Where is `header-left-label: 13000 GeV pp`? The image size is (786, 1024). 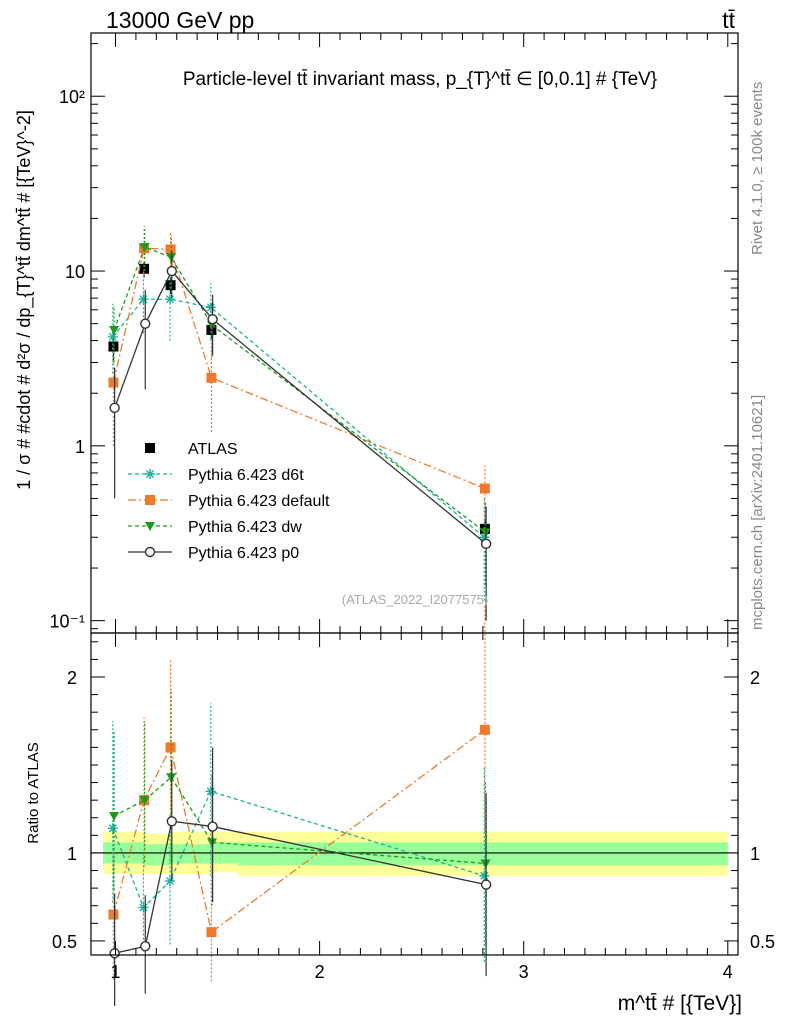
header-left-label: 13000 GeV pp is located at coordinates (180, 20).